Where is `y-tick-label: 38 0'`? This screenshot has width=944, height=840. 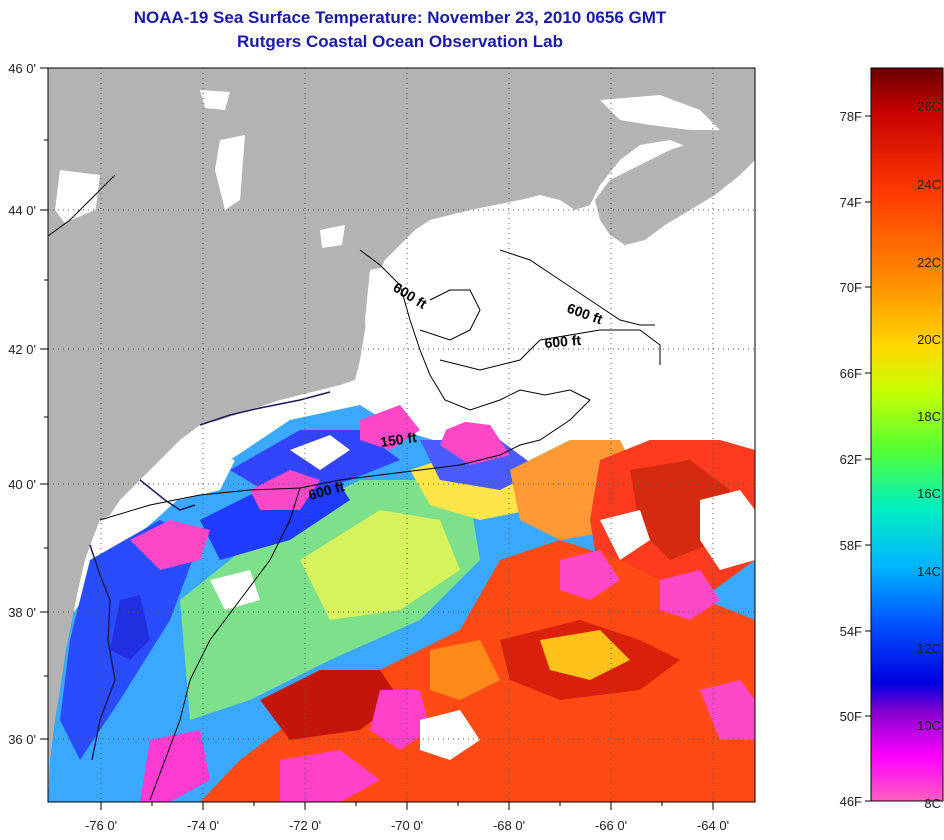
y-tick-label: 38 0' is located at coordinates (22, 612).